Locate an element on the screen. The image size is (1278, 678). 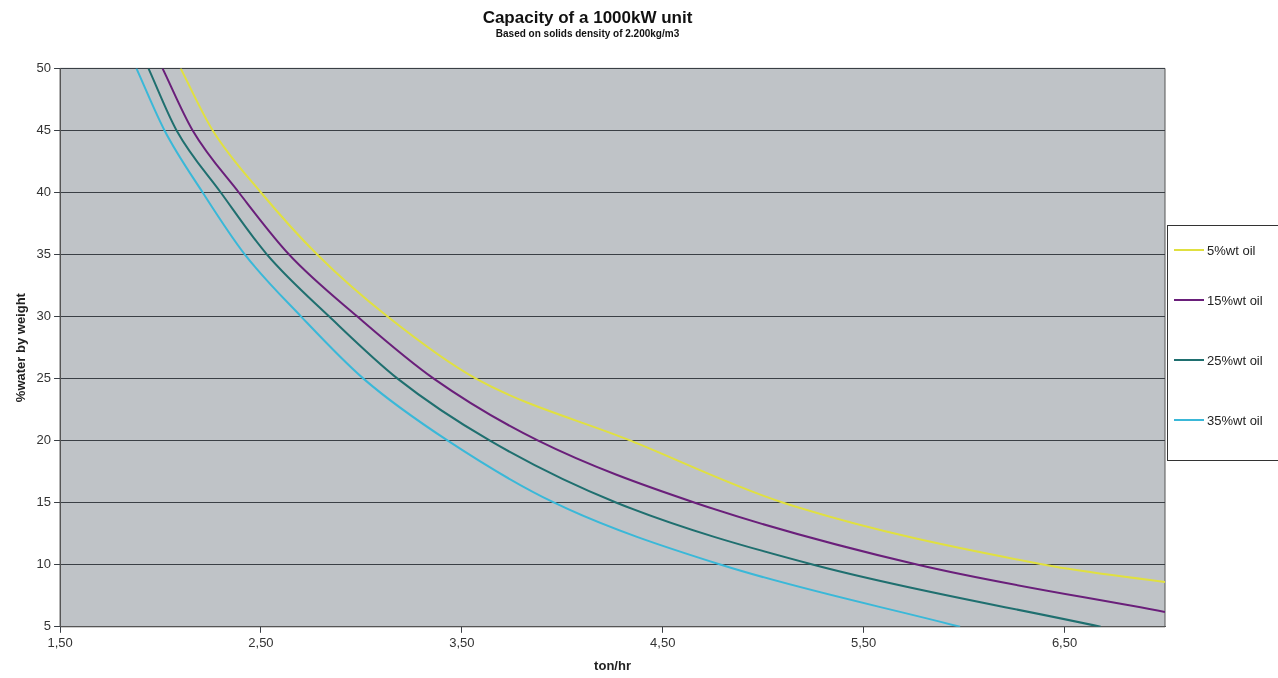
x-tick-label: 3,50 is located at coordinates (462, 643).